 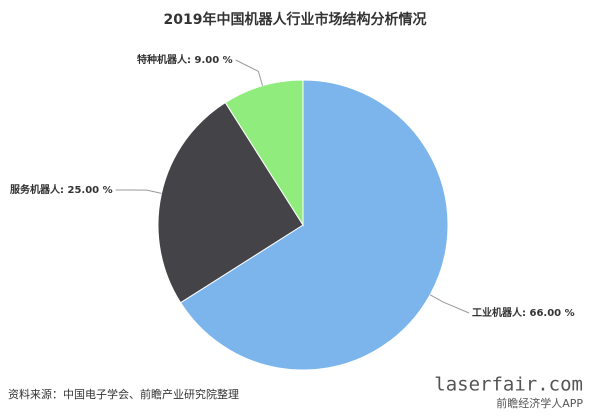 I want to click on slice-label: 工业机器人: 66.00 %, so click(x=523, y=312).